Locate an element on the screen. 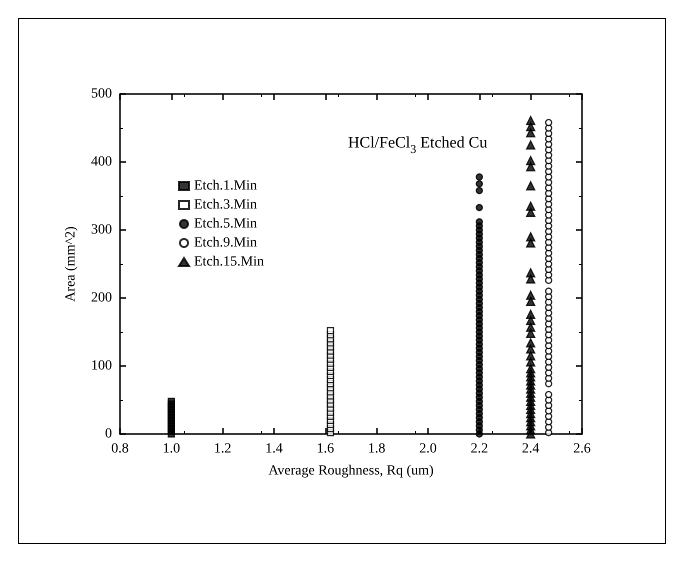 This screenshot has height=564, width=686. x-tick-label: 2.2 is located at coordinates (479, 449).